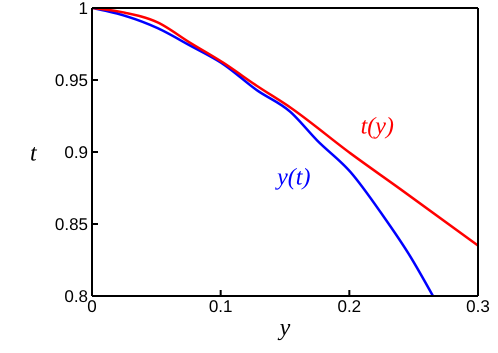 The image size is (498, 353). Describe the element at coordinates (350, 306) in the screenshot. I see `x-tick-label: 0.2` at that location.